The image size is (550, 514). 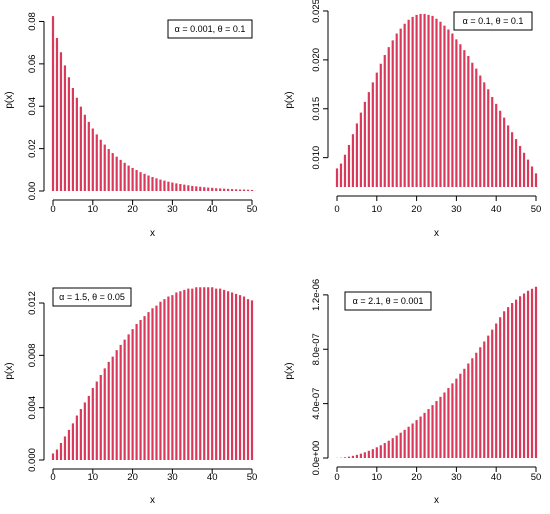 I want to click on y-tick-label: 0.00, so click(x=32, y=191).